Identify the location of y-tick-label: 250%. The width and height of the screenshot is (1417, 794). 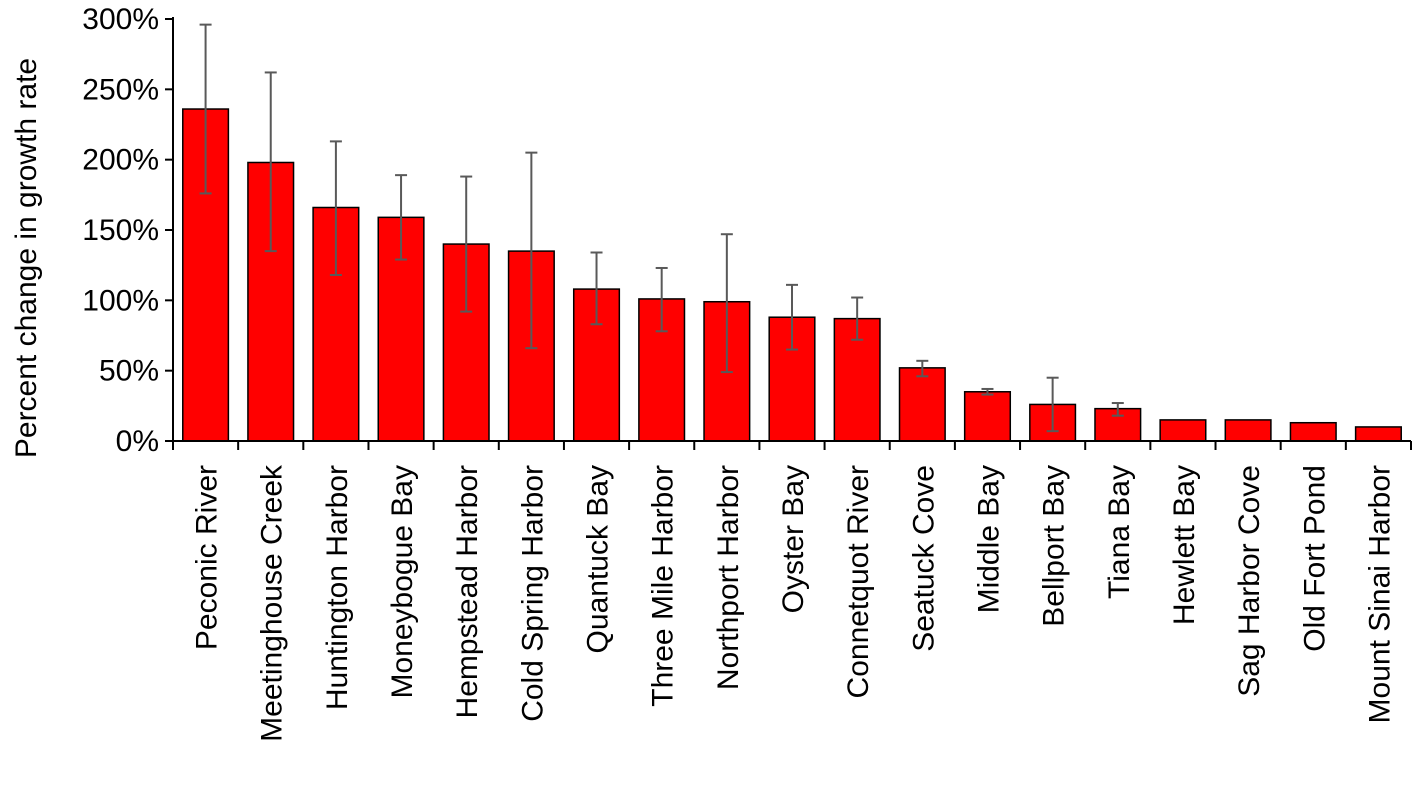
(120, 89).